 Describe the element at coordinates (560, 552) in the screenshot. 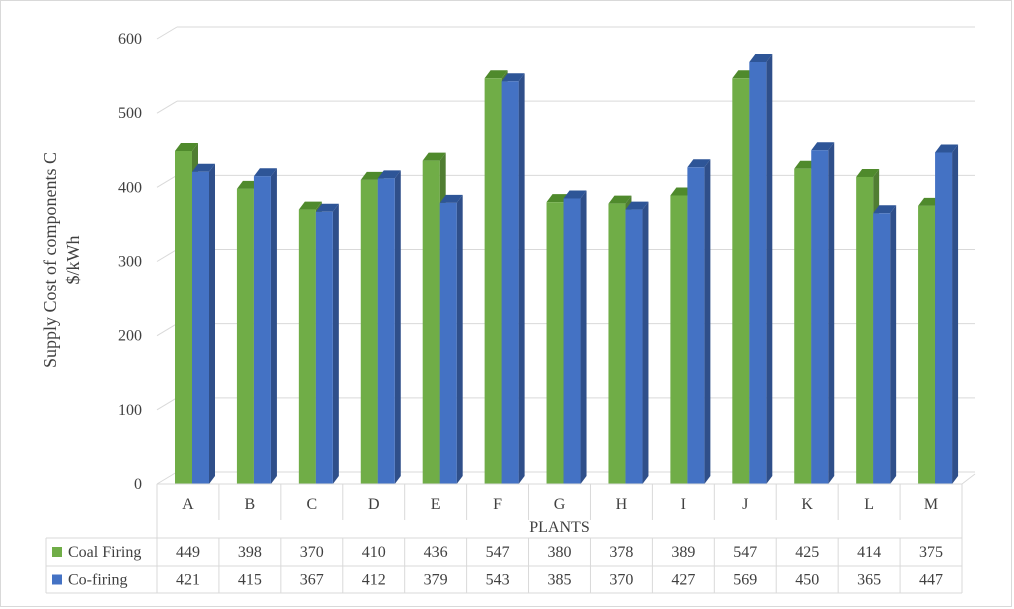

I see `table-value: 380` at that location.